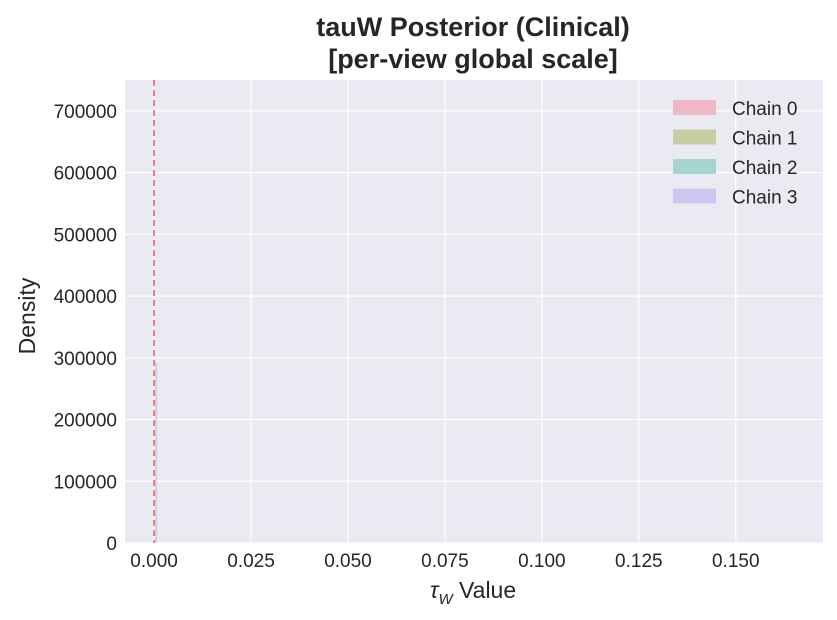 This screenshot has width=837, height=620. What do you see at coordinates (85, 421) in the screenshot?
I see `y-tick-label: 200000` at bounding box center [85, 421].